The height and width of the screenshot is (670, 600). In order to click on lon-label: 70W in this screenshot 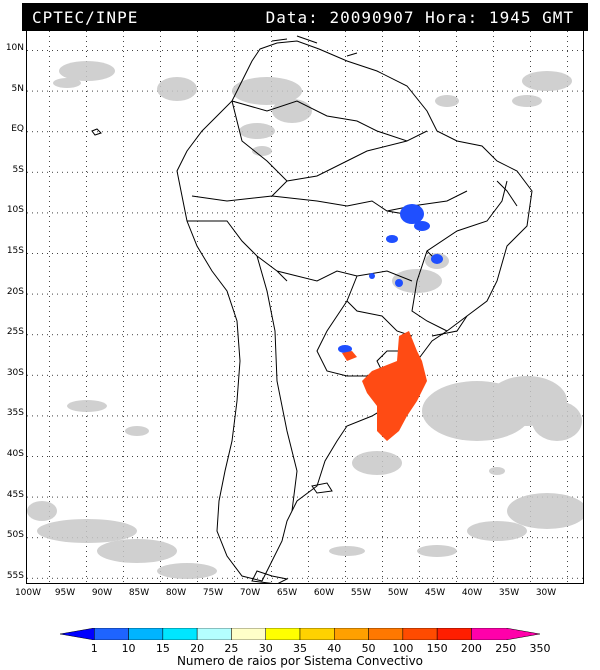, I will do `click(250, 593)`.